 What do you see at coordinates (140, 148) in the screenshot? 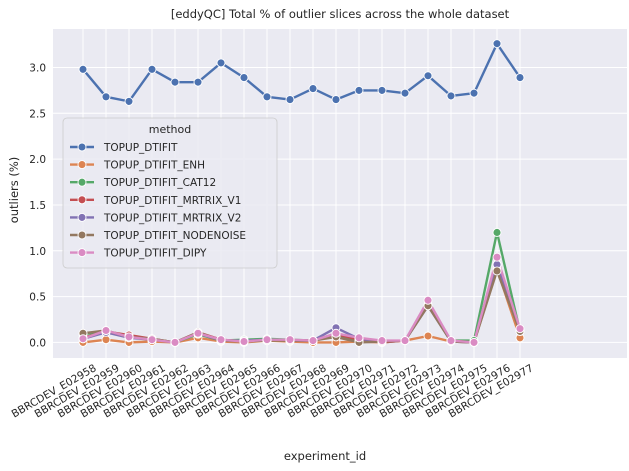
I see `legend-entry: TOPUP_DTIFIT` at bounding box center [140, 148].